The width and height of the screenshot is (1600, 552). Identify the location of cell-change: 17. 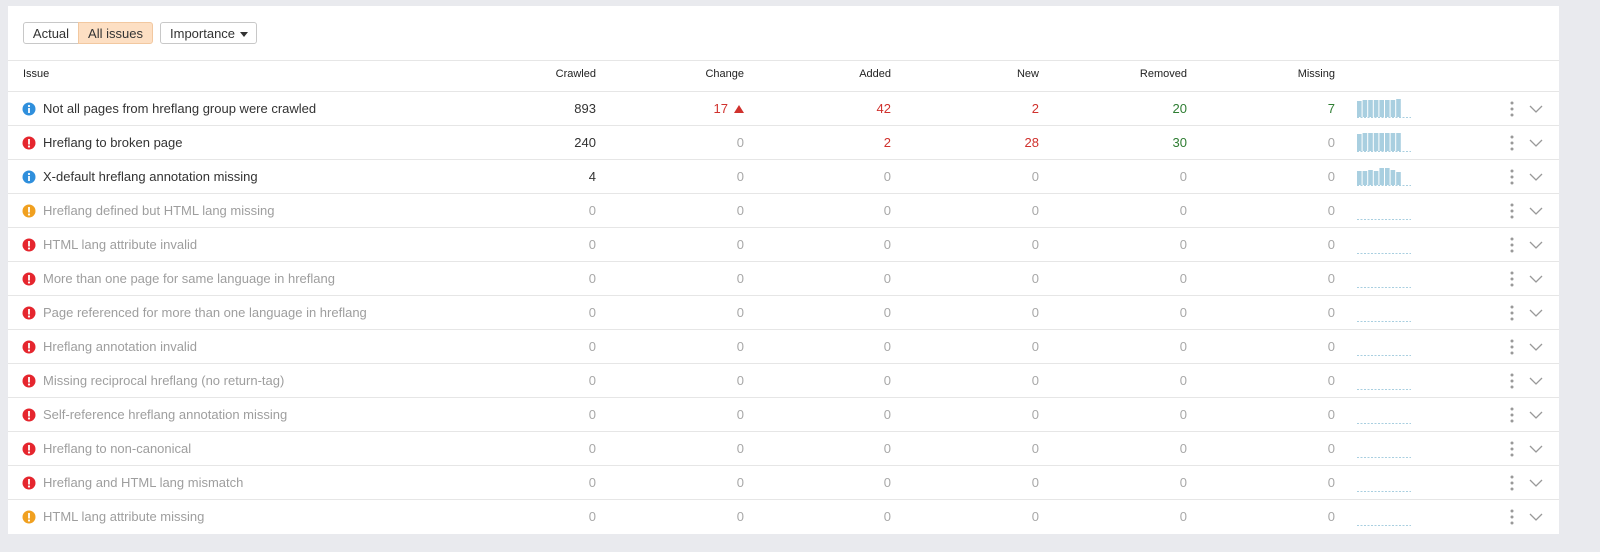
(720, 108).